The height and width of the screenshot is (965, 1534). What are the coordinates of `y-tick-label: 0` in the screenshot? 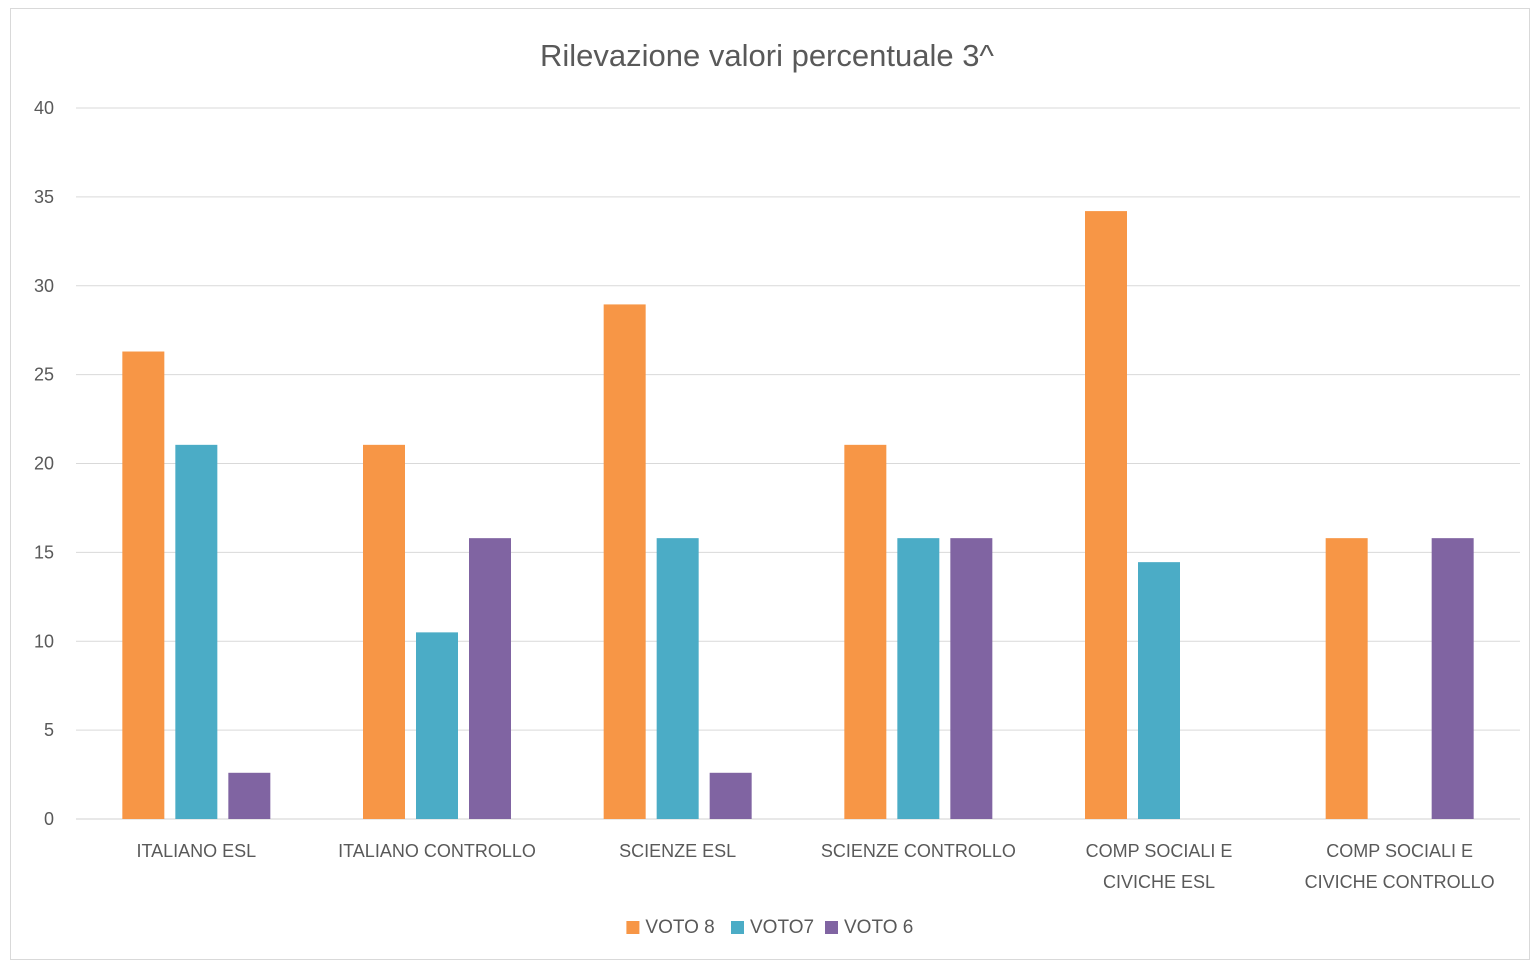 It's located at (49, 819).